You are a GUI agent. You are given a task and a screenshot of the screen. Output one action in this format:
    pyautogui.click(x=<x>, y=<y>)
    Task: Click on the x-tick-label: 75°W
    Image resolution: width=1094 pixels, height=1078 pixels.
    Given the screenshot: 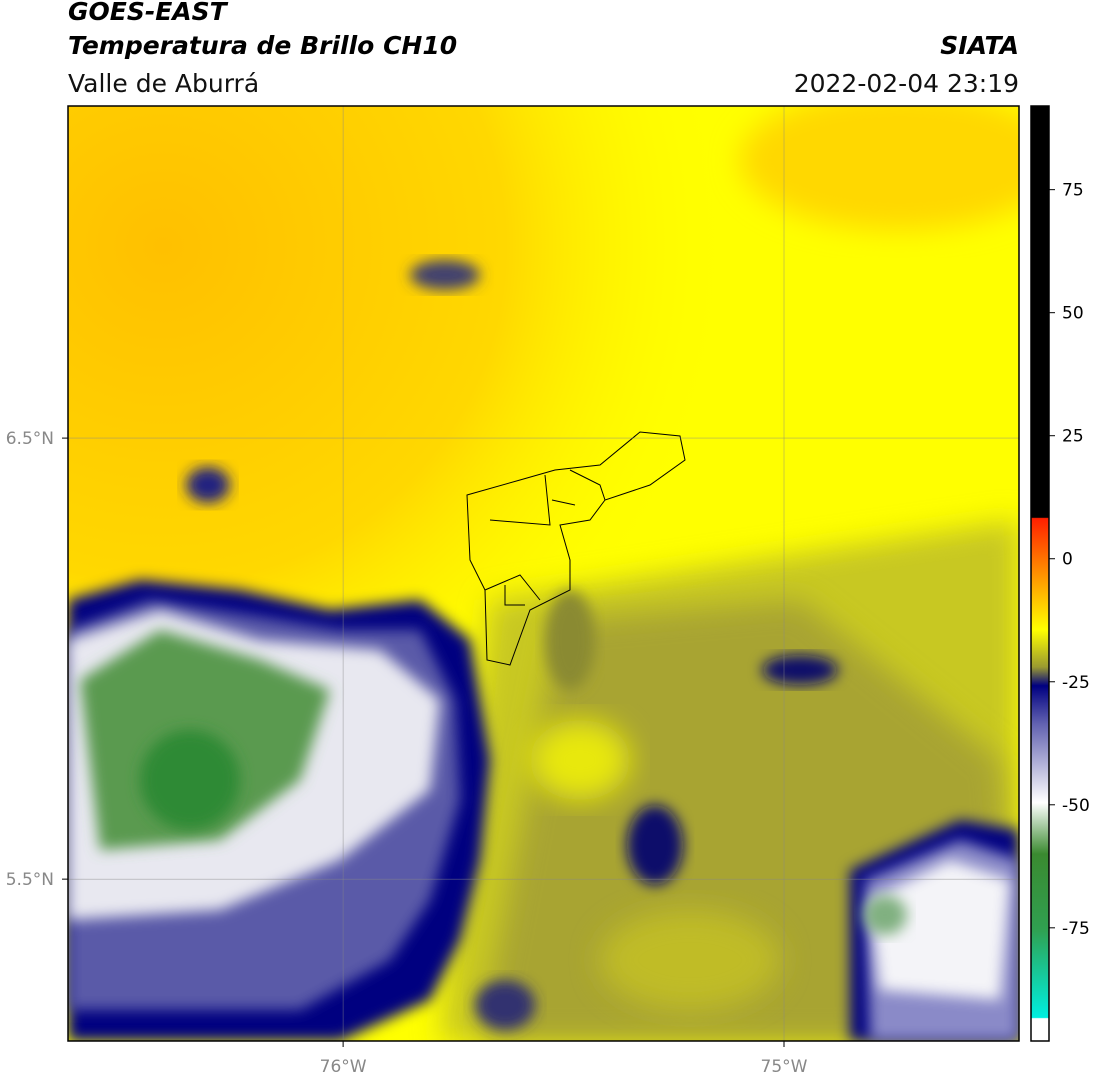 What is the action you would take?
    pyautogui.click(x=784, y=1067)
    